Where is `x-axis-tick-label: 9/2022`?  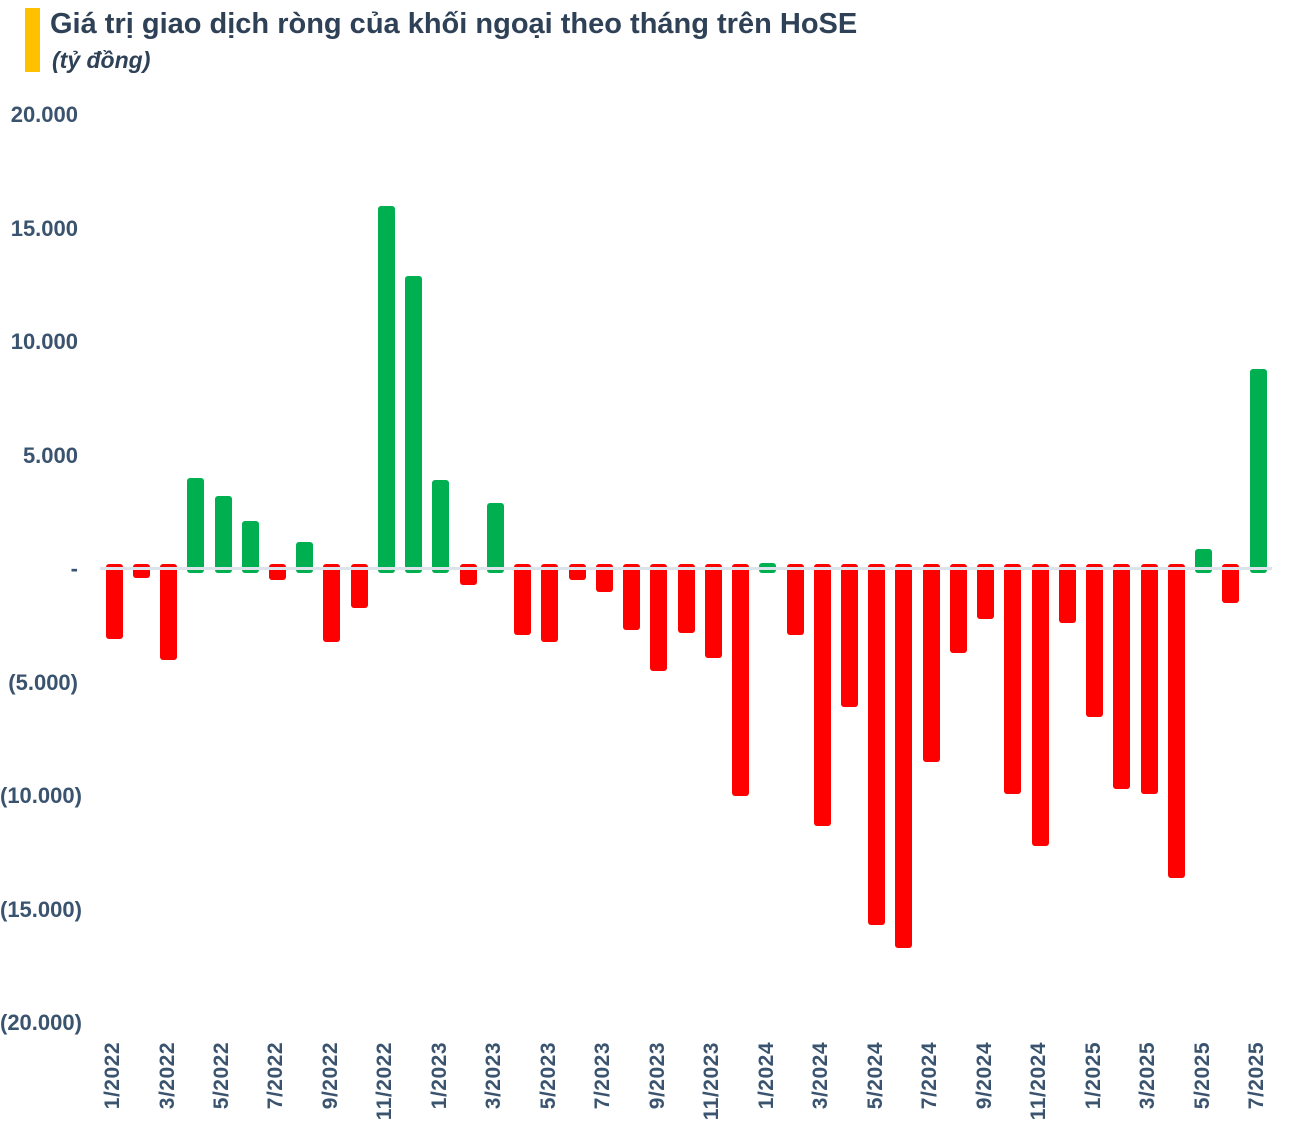 x-axis-tick-label: 9/2022 is located at coordinates (330, 1076).